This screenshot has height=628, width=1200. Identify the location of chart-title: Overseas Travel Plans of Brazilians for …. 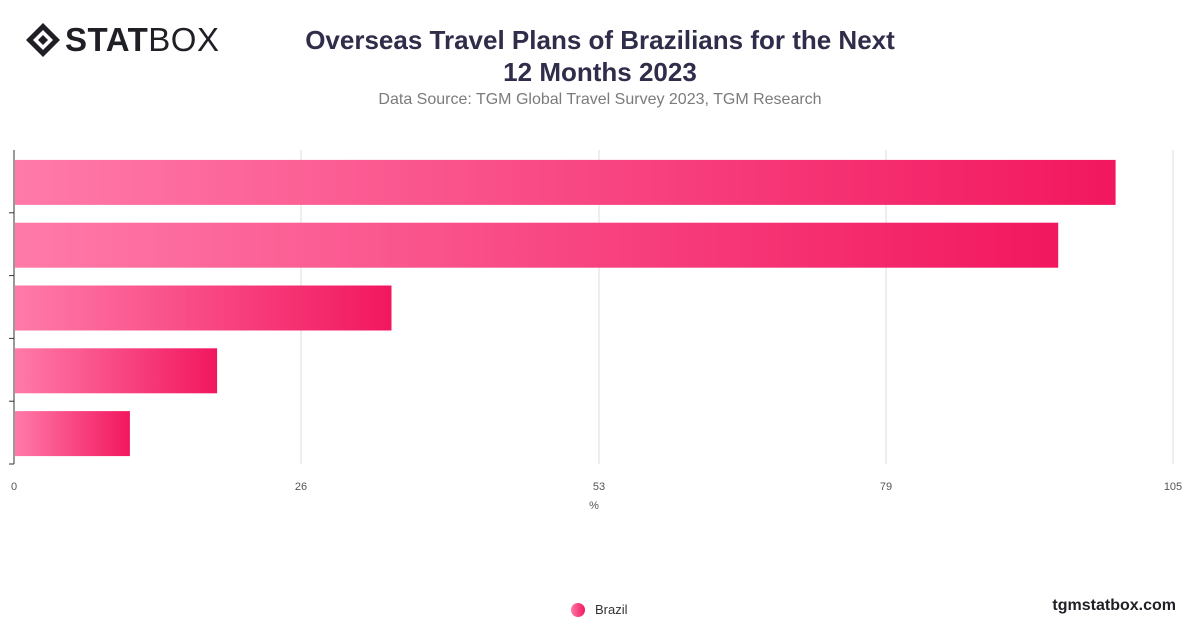
(600, 56).